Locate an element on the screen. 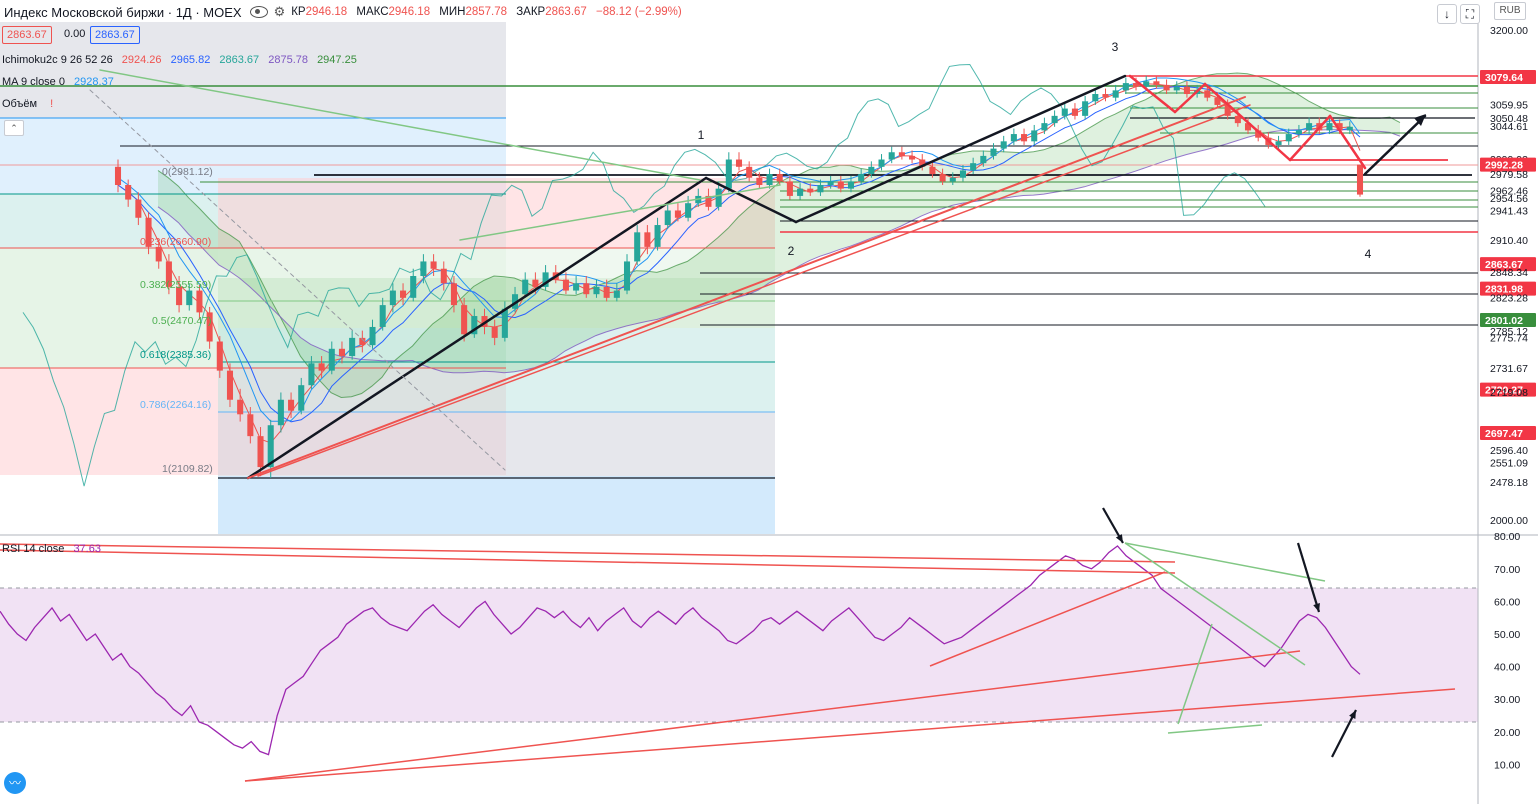 The image size is (1538, 804). rsi-axis-label-5: 30.00 is located at coordinates (1507, 700).